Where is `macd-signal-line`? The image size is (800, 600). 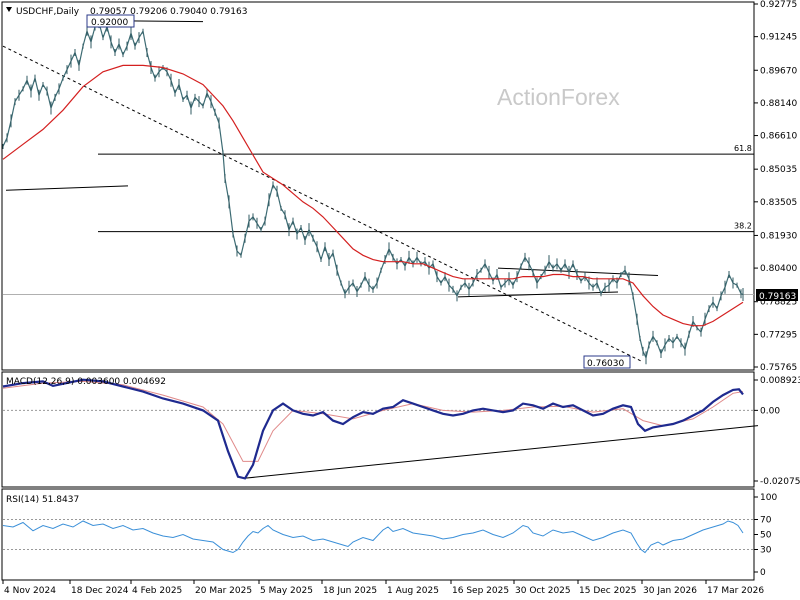 macd-signal-line is located at coordinates (373, 421).